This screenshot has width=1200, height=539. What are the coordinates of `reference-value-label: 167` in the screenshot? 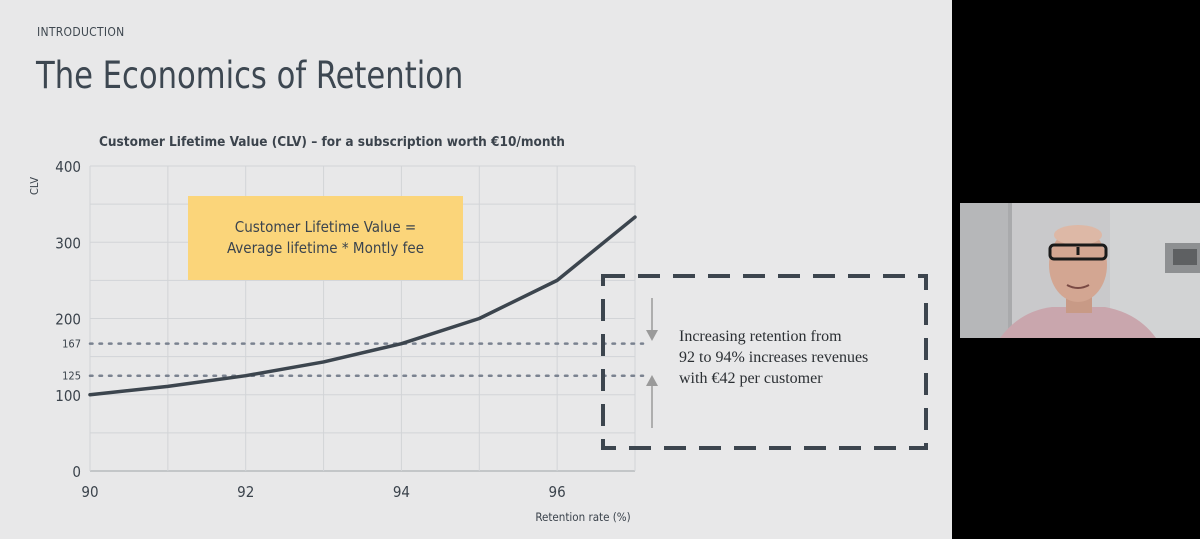 It's located at (71, 344).